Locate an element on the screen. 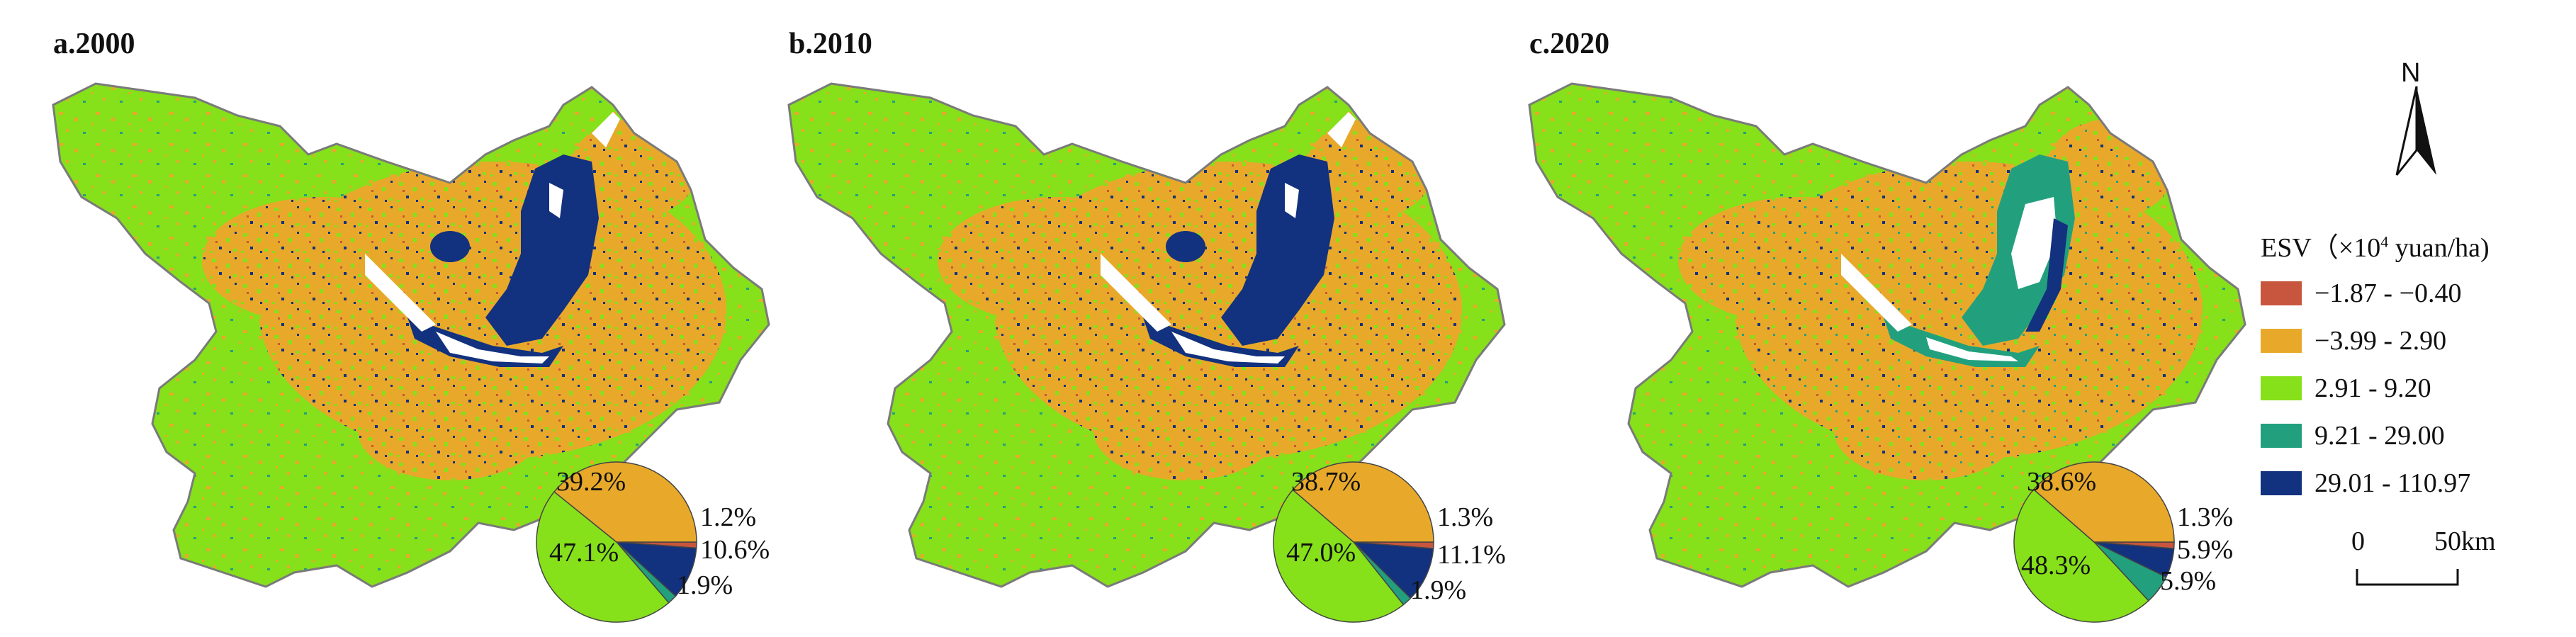  legend-item-4: 9.21 - 29.00 is located at coordinates (2353, 435).